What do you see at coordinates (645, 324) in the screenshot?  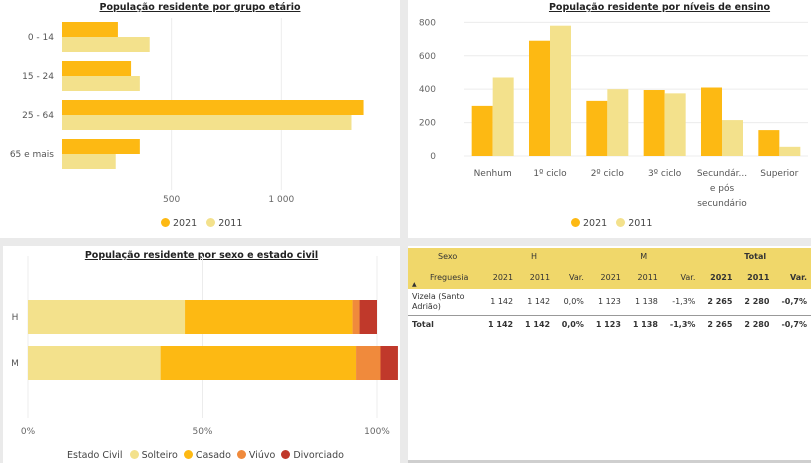 I see `total-m-2011: 1 138` at bounding box center [645, 324].